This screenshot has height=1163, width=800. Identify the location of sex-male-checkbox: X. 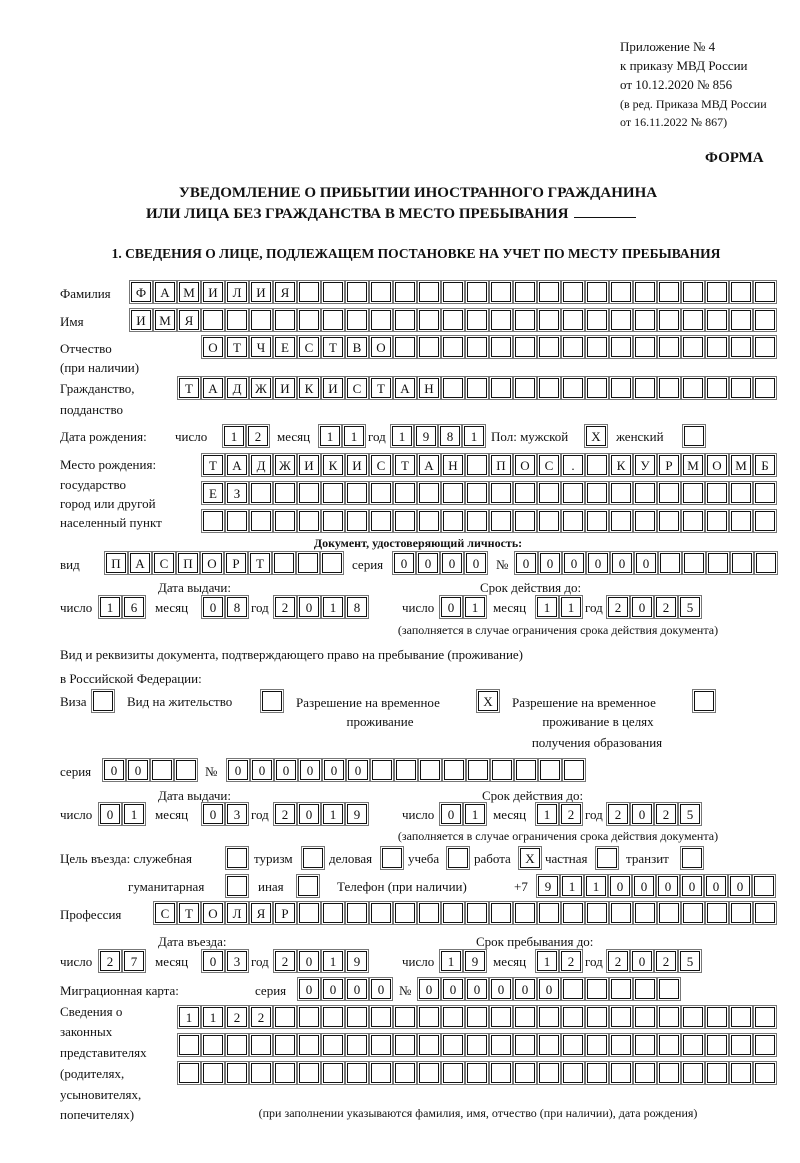
(596, 436).